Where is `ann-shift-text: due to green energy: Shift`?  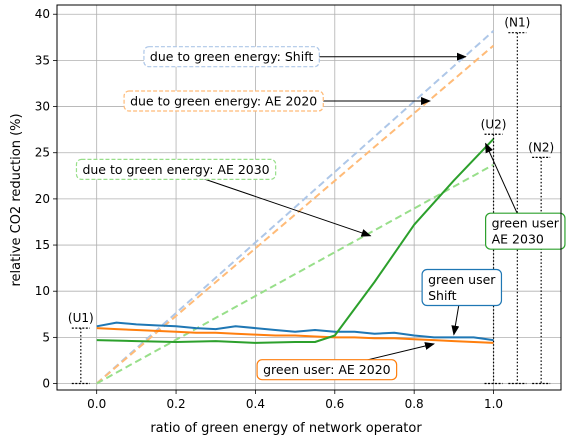 ann-shift-text: due to green energy: Shift is located at coordinates (231, 56).